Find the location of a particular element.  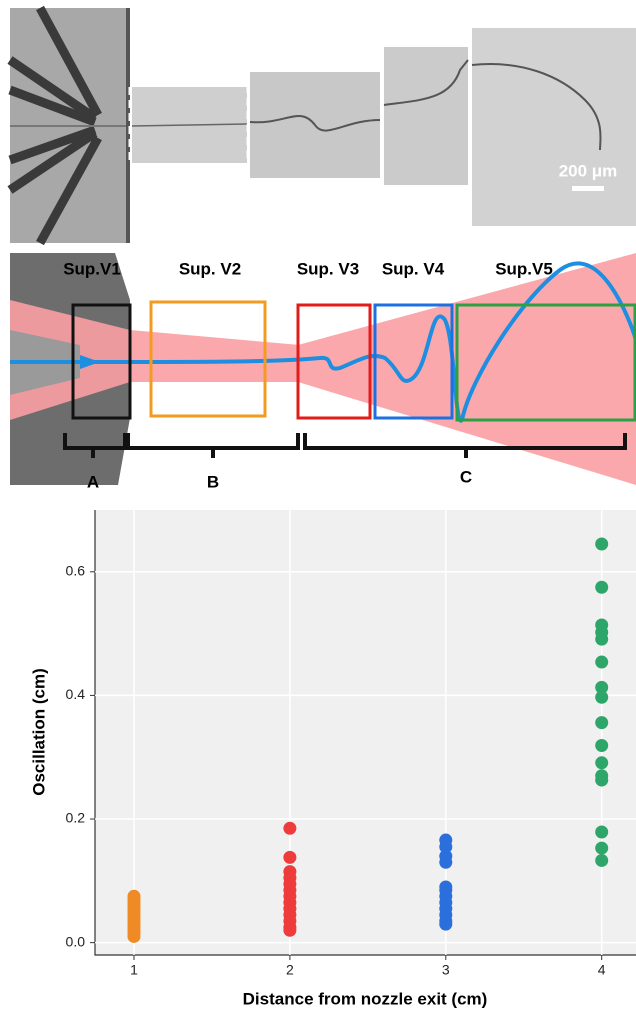

region-label: Sup. V2 is located at coordinates (210, 268).